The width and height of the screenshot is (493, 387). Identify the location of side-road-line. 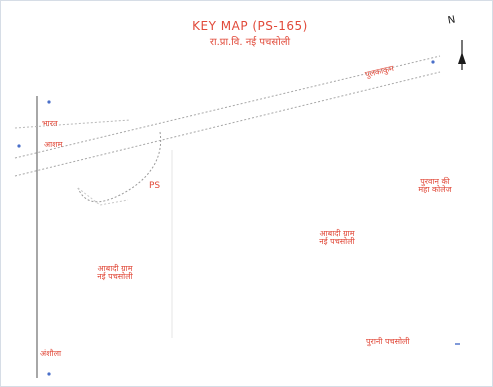
(72, 124).